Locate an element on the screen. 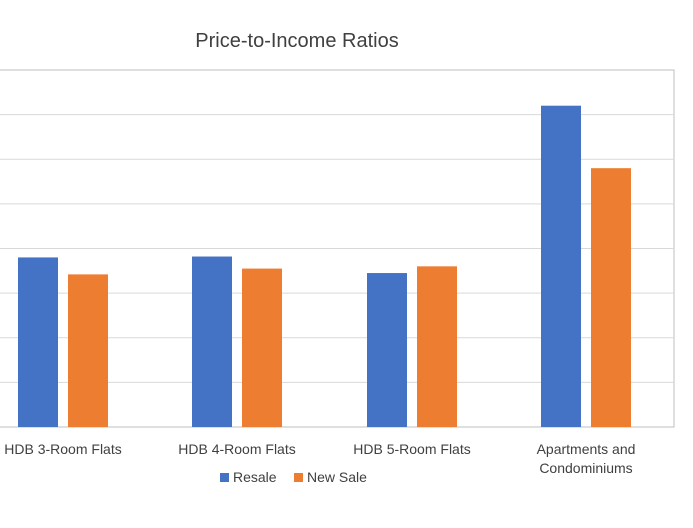  chart-title: Price-to-Income Ratios is located at coordinates (296, 41).